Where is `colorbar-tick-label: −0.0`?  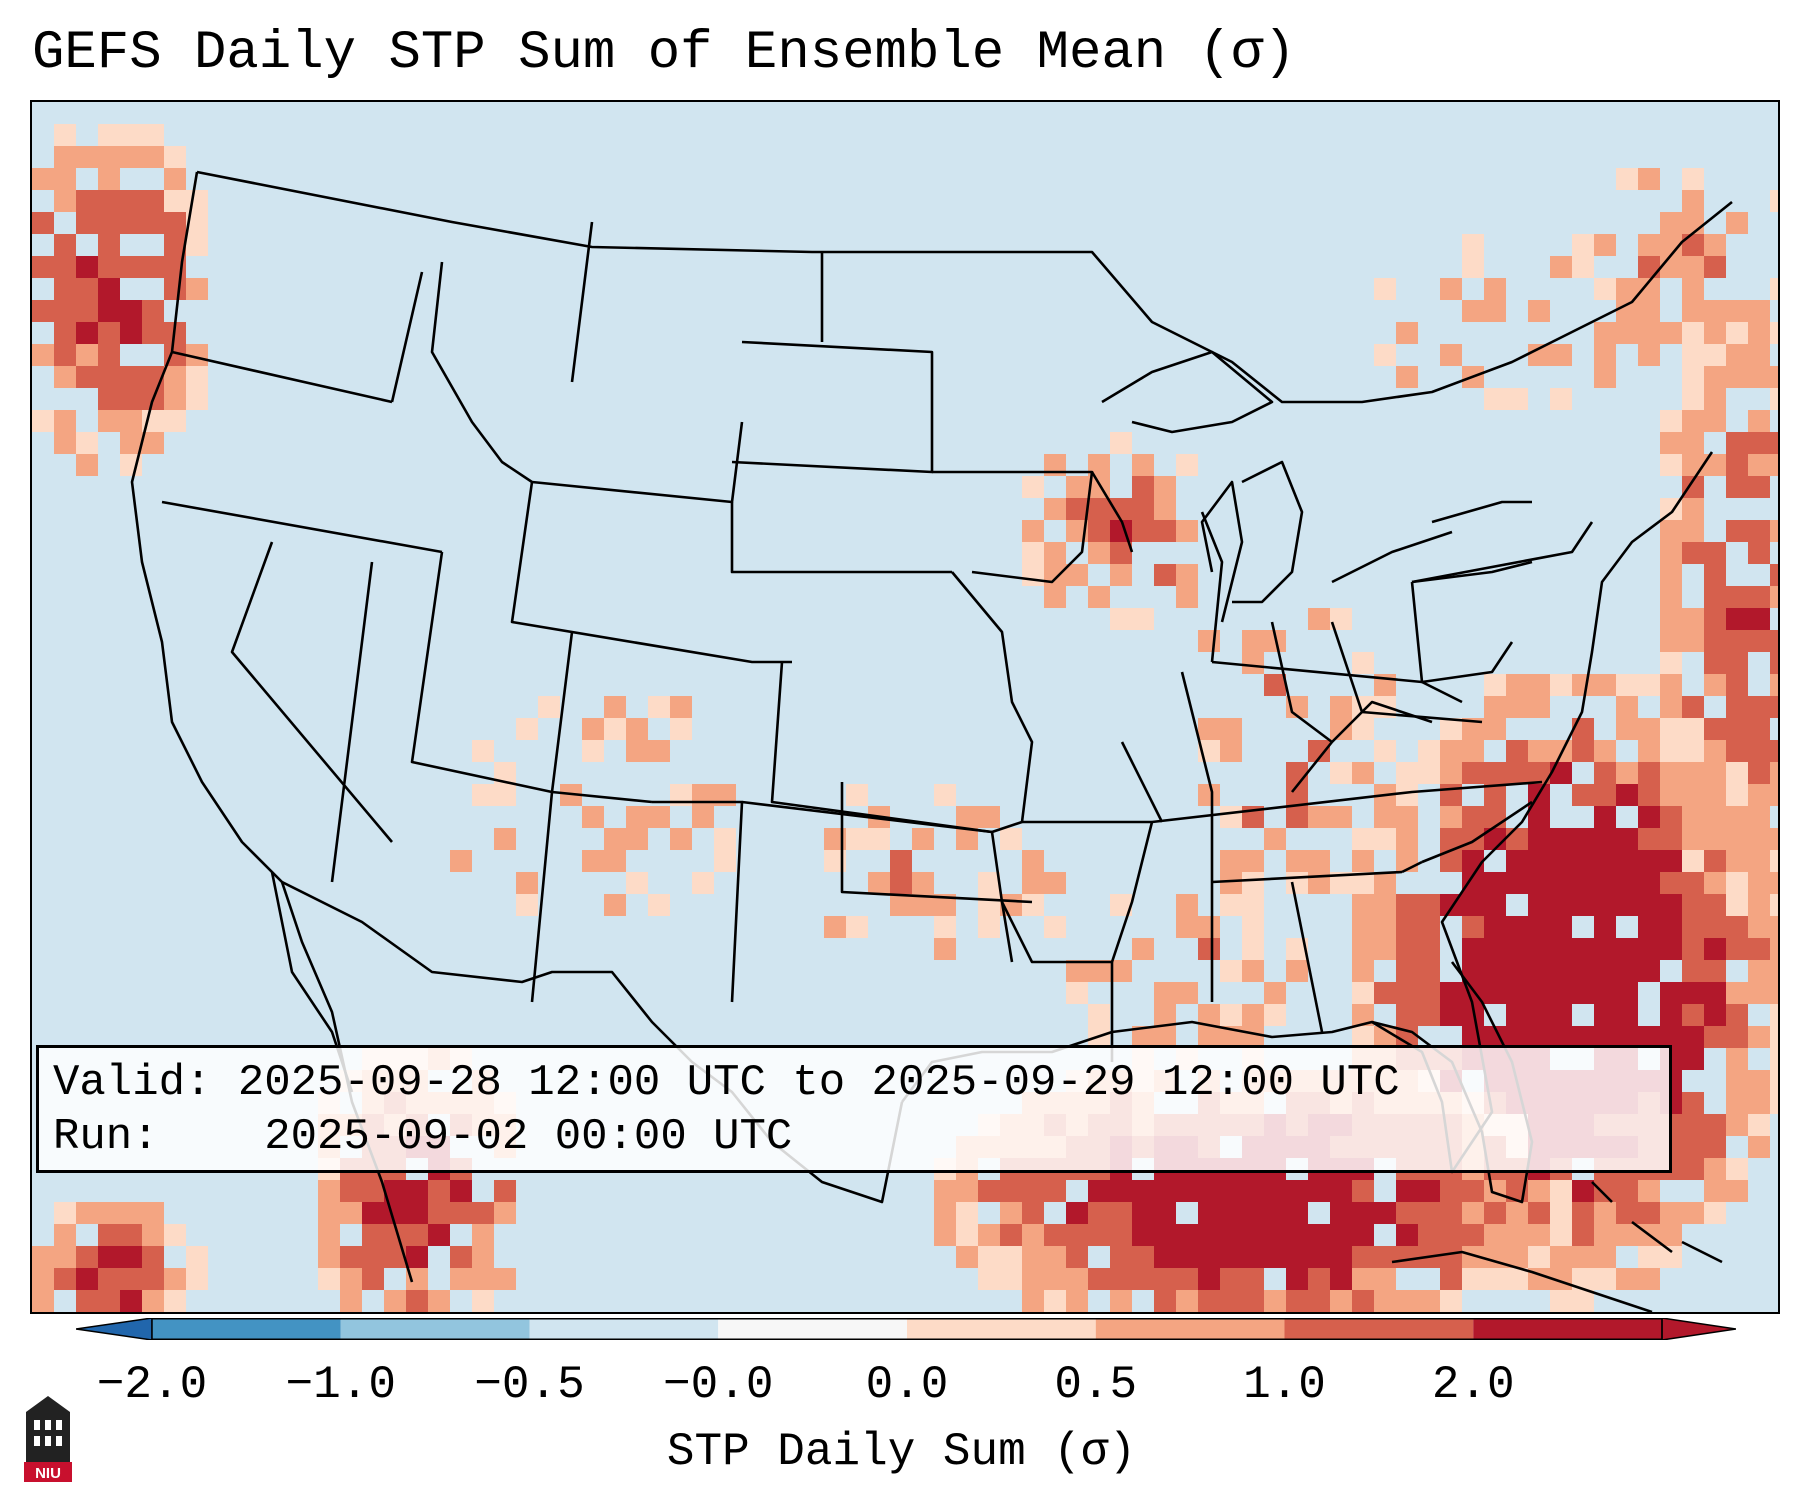
colorbar-tick-label: −0.0 is located at coordinates (718, 1385).